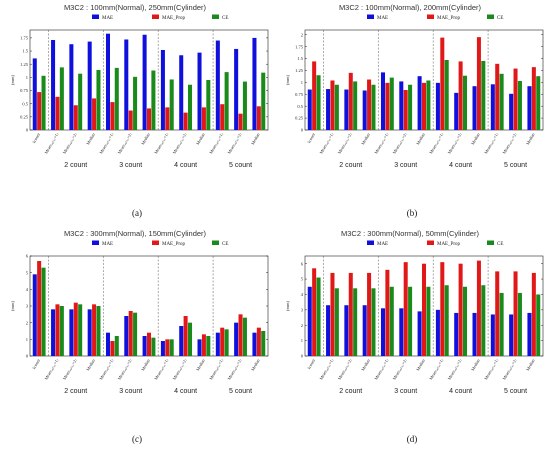  Describe the element at coordinates (24, 37) in the screenshot. I see `y-tick-label: 1.75` at that location.